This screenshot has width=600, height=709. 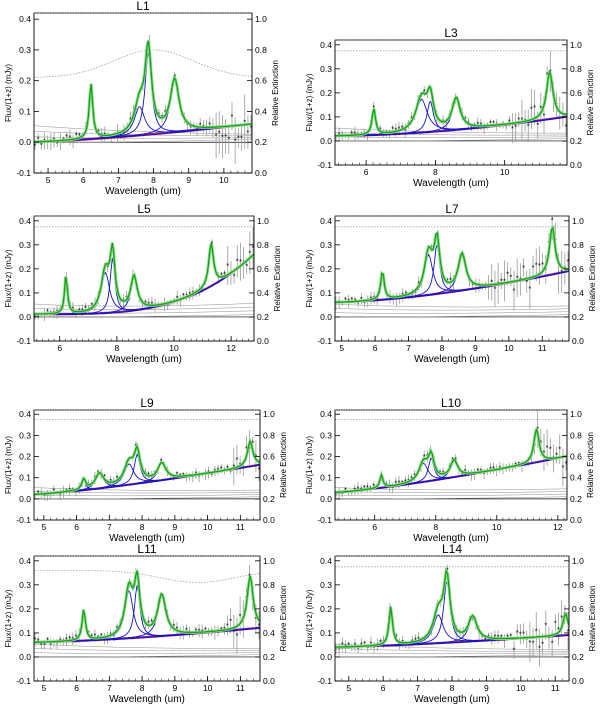 What do you see at coordinates (43, 688) in the screenshot?
I see `x-tick-label: 5` at bounding box center [43, 688].